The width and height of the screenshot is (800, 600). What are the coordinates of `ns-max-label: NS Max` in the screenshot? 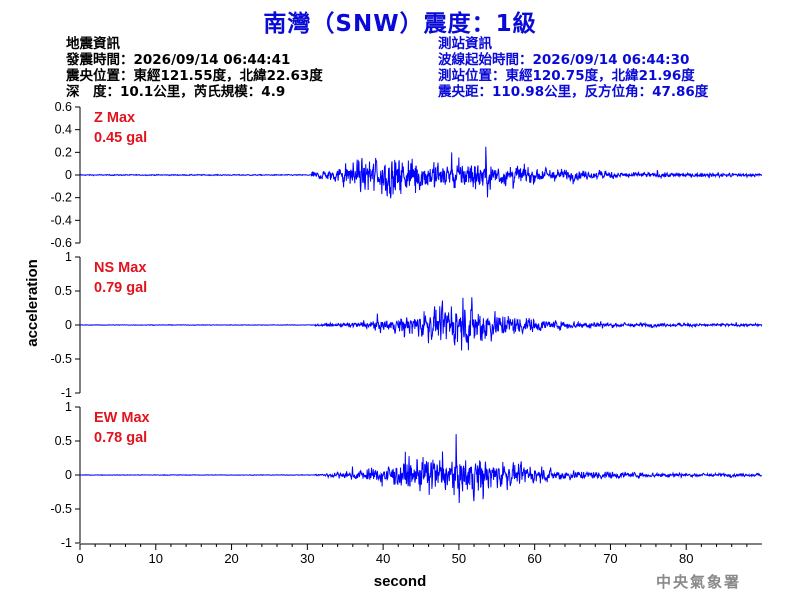 It's located at (120, 268).